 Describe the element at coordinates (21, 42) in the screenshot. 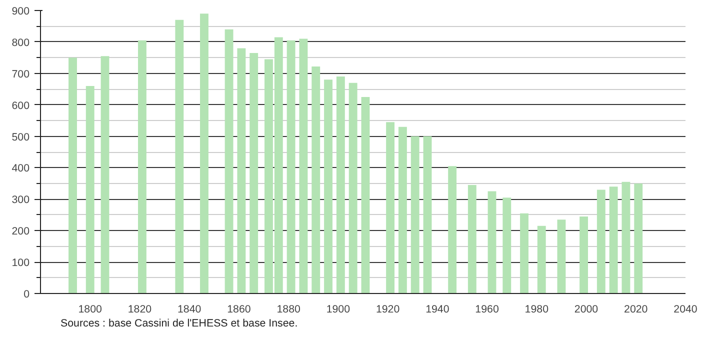

I see `y-tick-label: 800` at that location.